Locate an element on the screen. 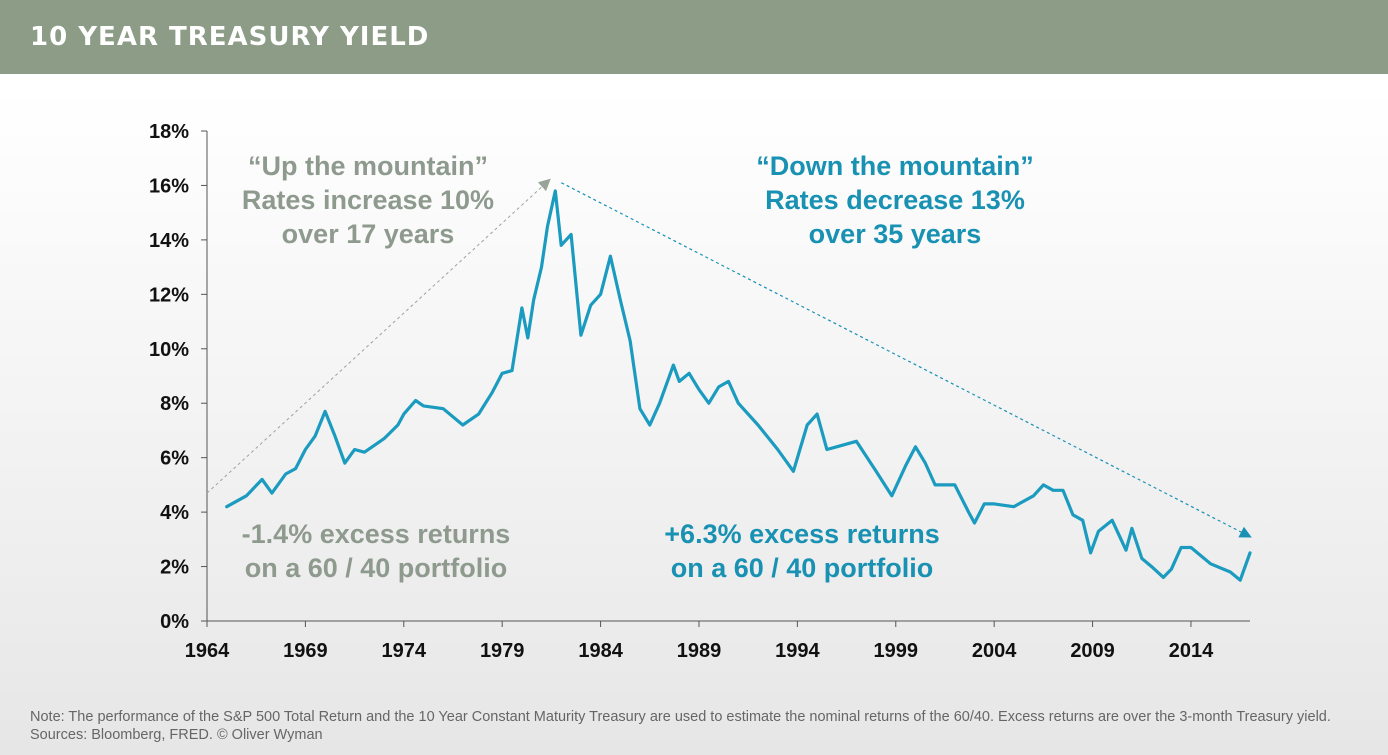 This screenshot has width=1388, height=755. y-tick-label: 4% is located at coordinates (174, 513).